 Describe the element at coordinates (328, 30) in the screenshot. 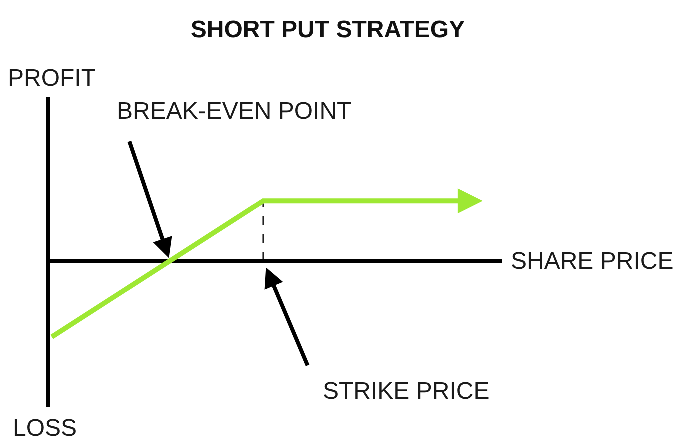

I see `chart-title: SHORT PUT STRATEGY` at that location.